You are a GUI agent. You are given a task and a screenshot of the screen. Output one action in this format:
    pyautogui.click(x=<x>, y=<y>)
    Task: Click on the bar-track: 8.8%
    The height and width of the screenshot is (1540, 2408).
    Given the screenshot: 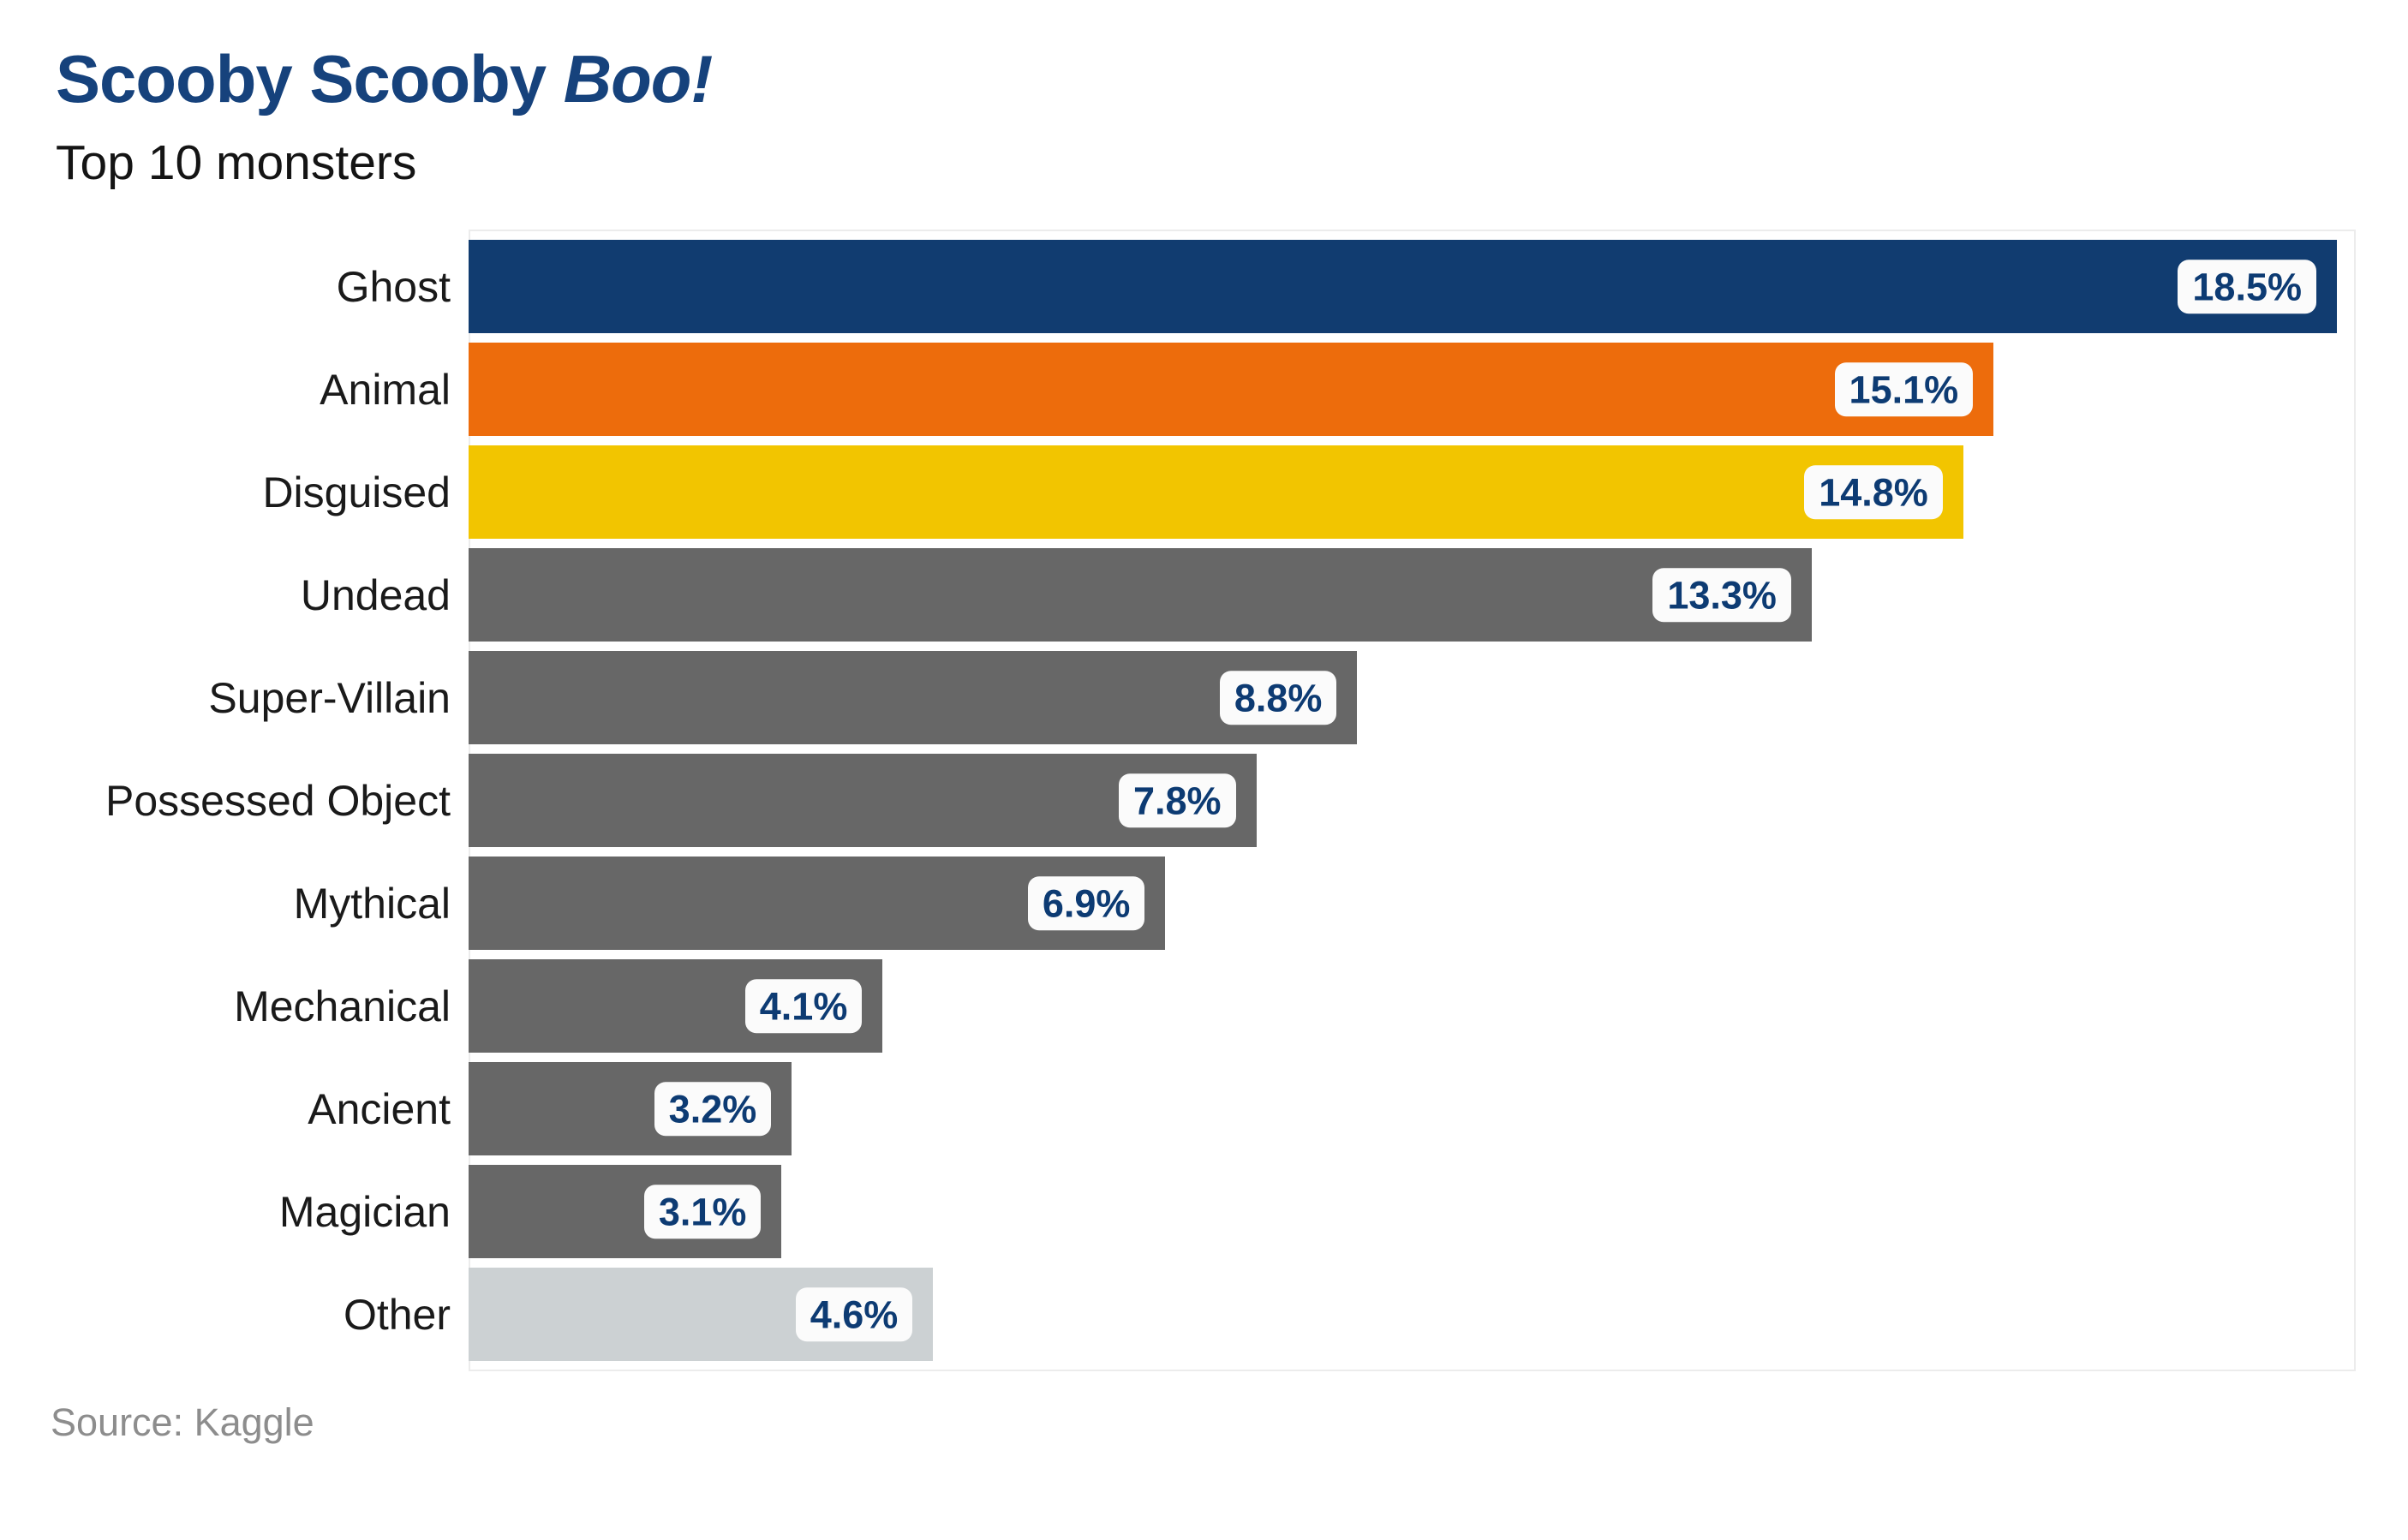 What is the action you would take?
    pyautogui.click(x=1413, y=697)
    